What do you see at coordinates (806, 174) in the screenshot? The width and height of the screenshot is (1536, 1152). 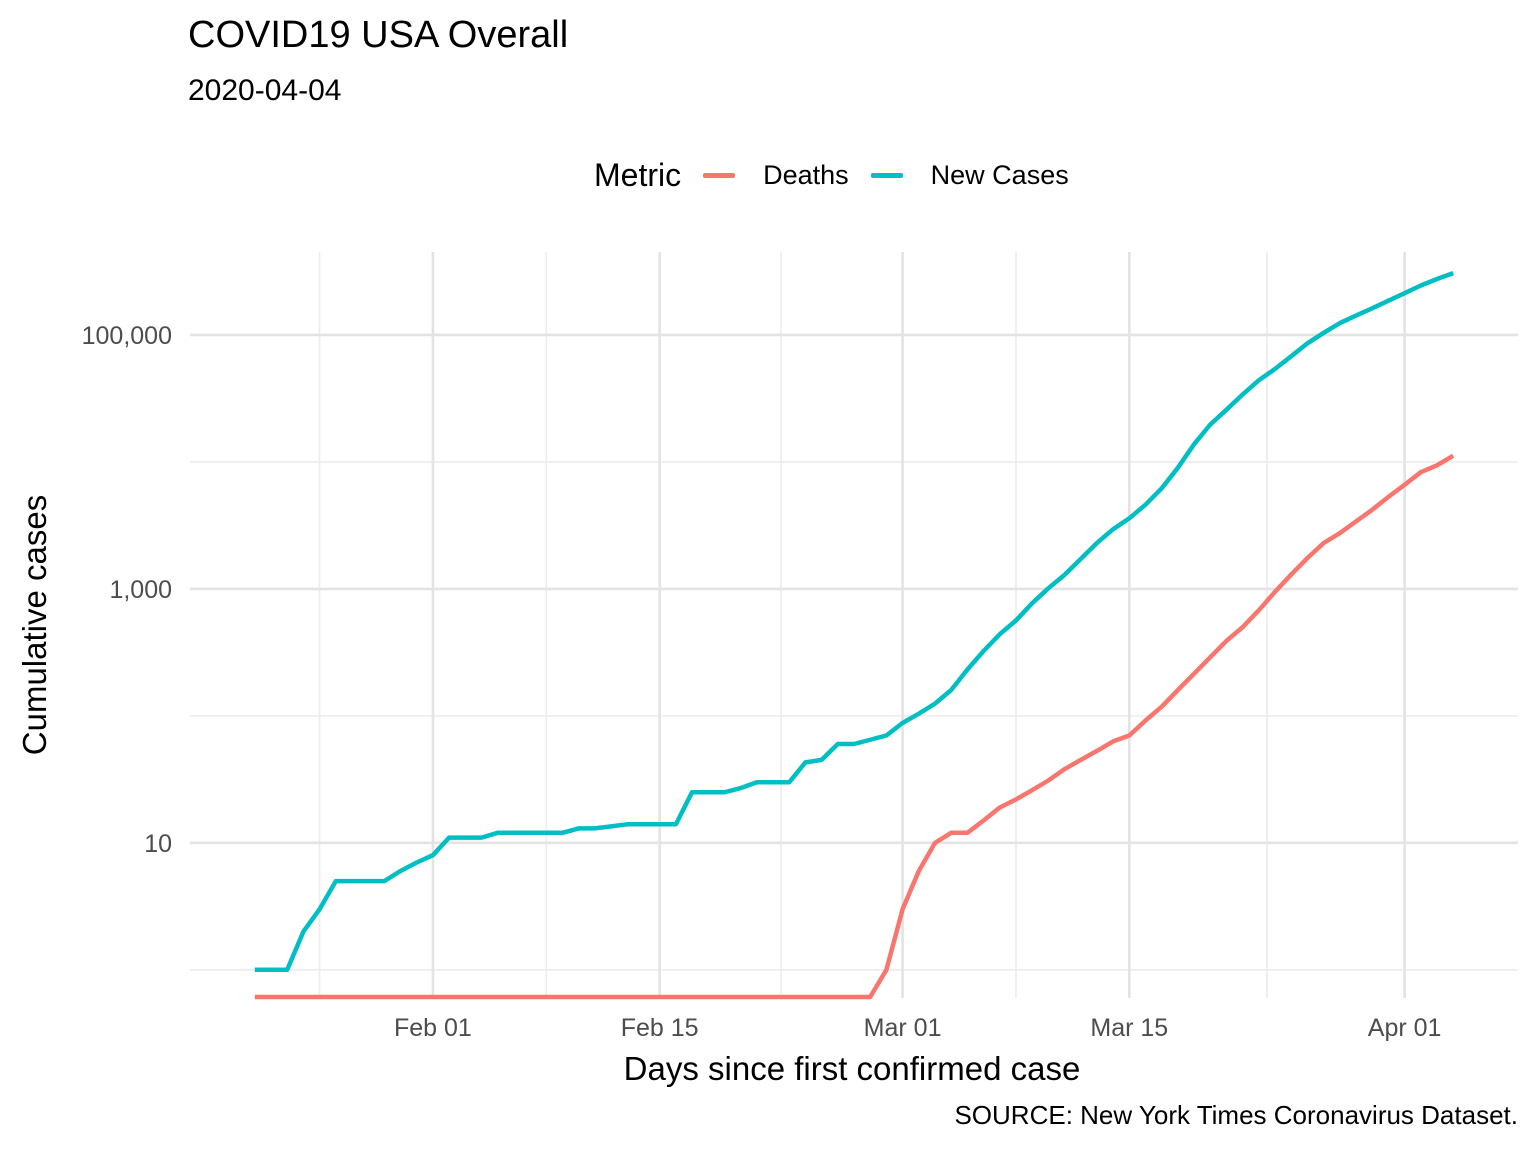 I see `legend-label-deaths: Deaths` at bounding box center [806, 174].